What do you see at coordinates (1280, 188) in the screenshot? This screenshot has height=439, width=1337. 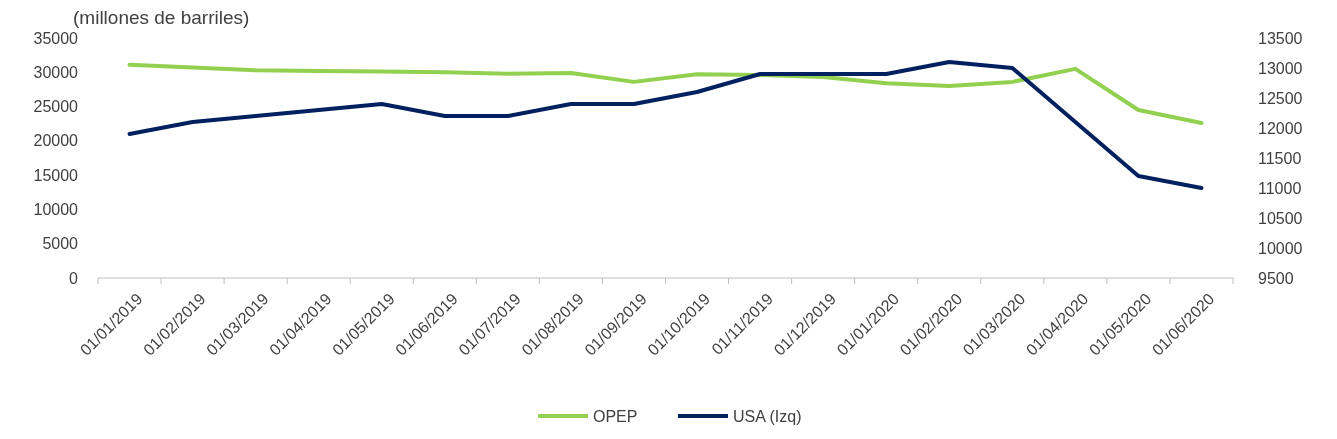 I see `y2-tick-label: 11000` at bounding box center [1280, 188].